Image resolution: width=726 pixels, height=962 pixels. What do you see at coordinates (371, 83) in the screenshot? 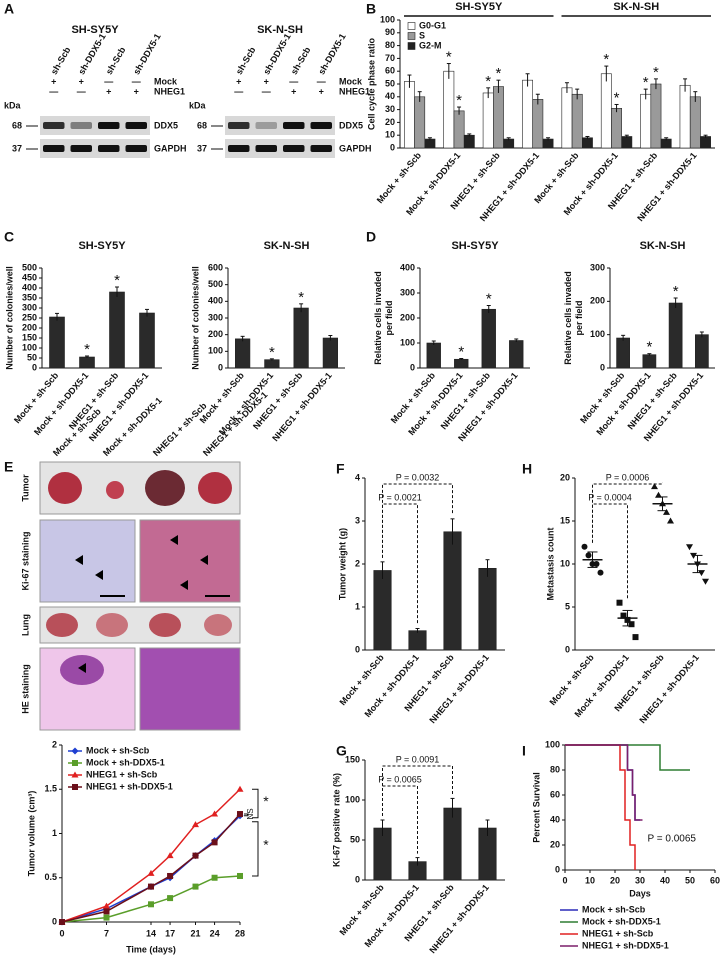
I see `y-axis-label: Cell cycle phase ratio` at bounding box center [371, 83].